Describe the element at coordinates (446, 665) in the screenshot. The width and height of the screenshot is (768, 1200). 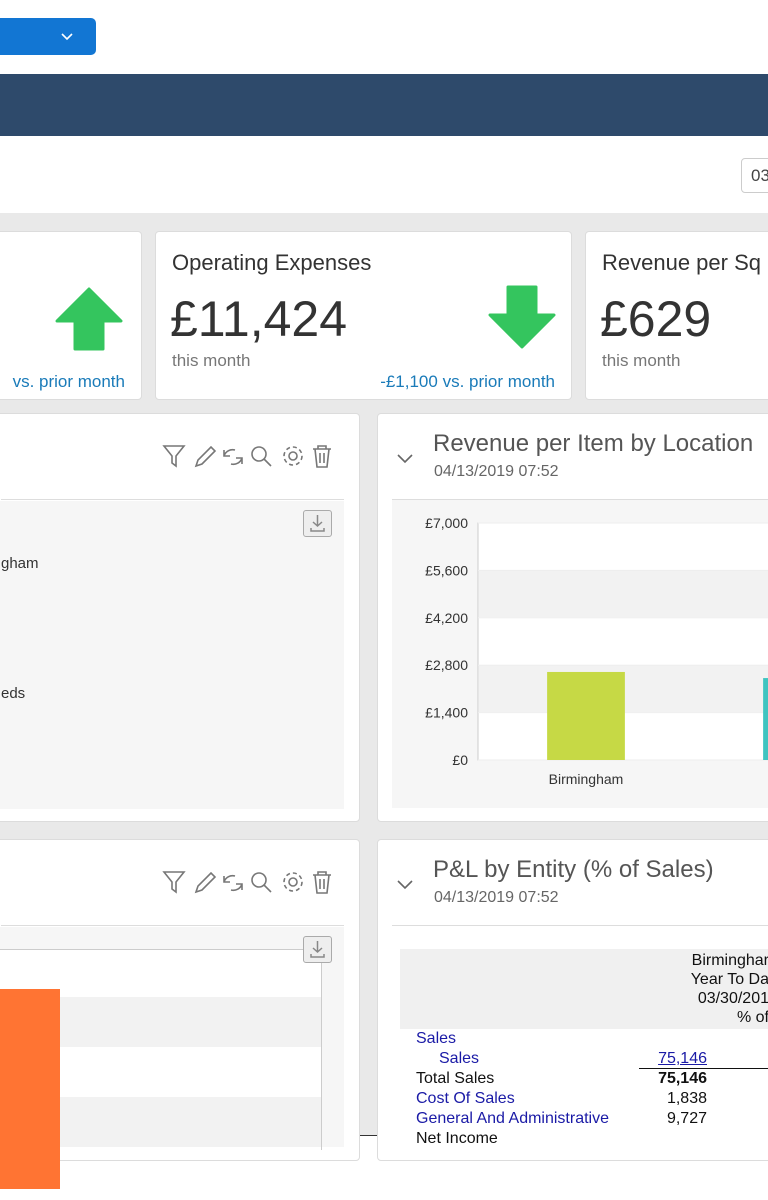
I see `y-tick-label: £2,800` at that location.